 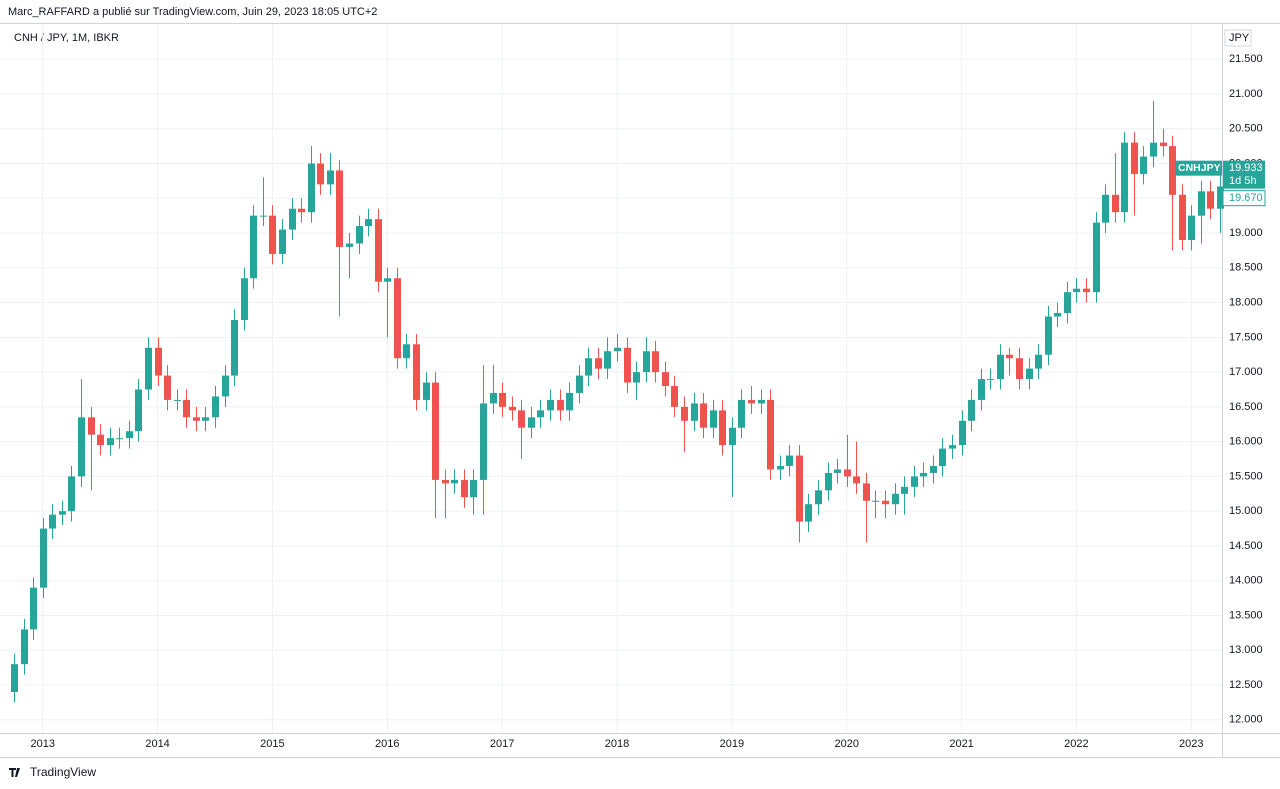 I want to click on x-tick-label: 2017, so click(x=502, y=744).